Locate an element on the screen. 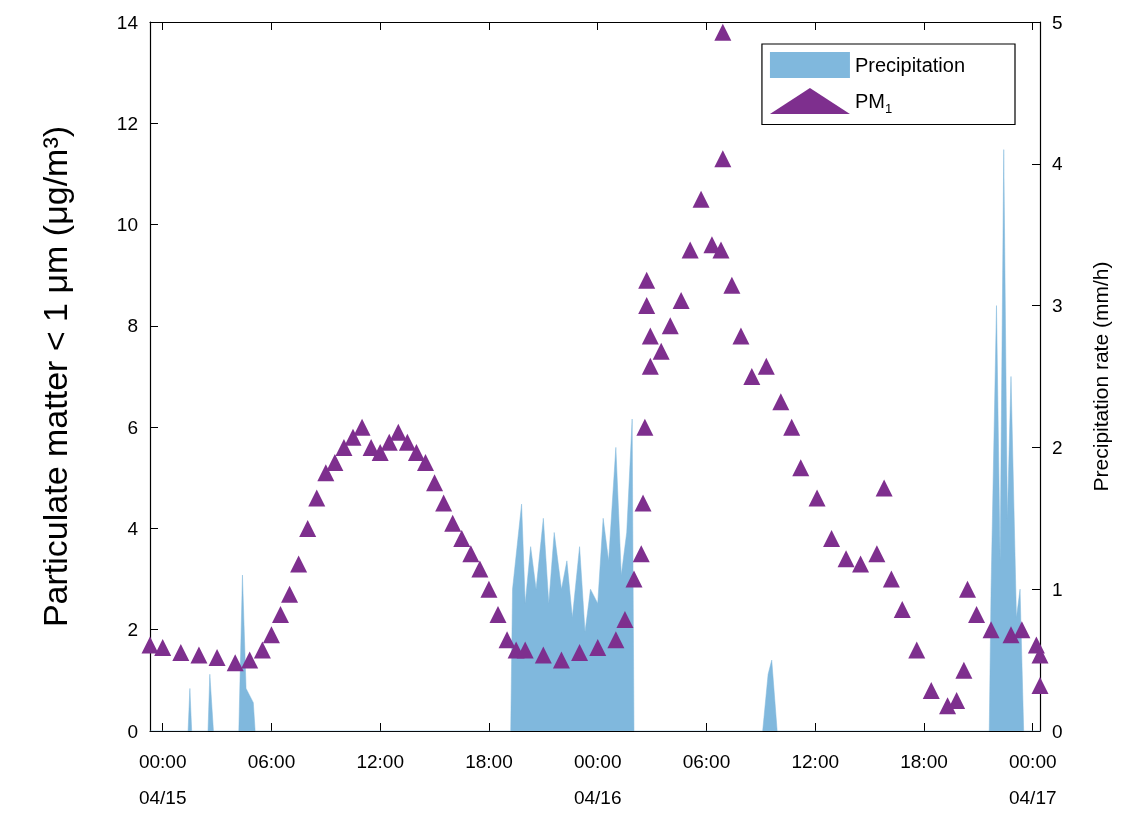 This screenshot has width=1140, height=815. y2-tick-label: 3 is located at coordinates (1057, 306).